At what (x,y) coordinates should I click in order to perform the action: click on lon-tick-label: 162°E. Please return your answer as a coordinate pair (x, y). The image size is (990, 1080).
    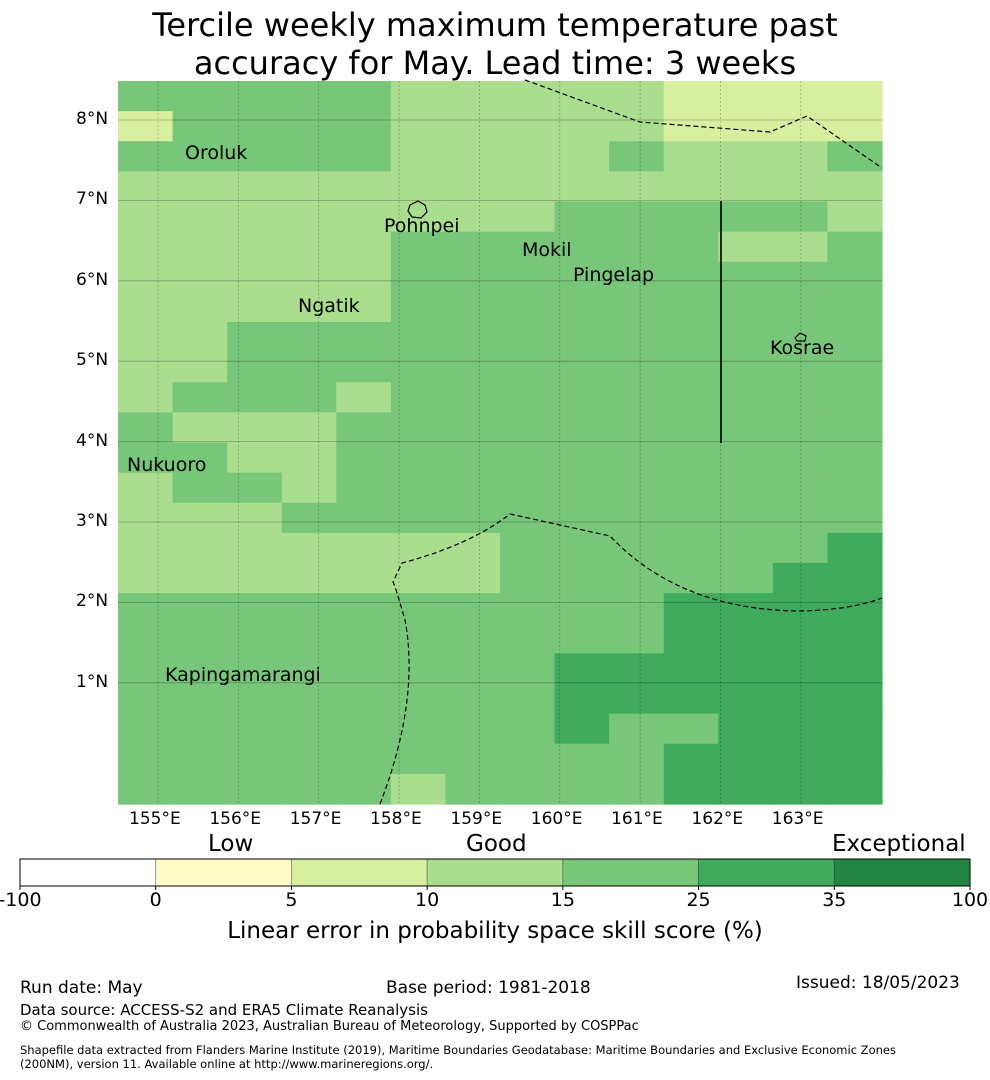
    Looking at the image, I should click on (717, 819).